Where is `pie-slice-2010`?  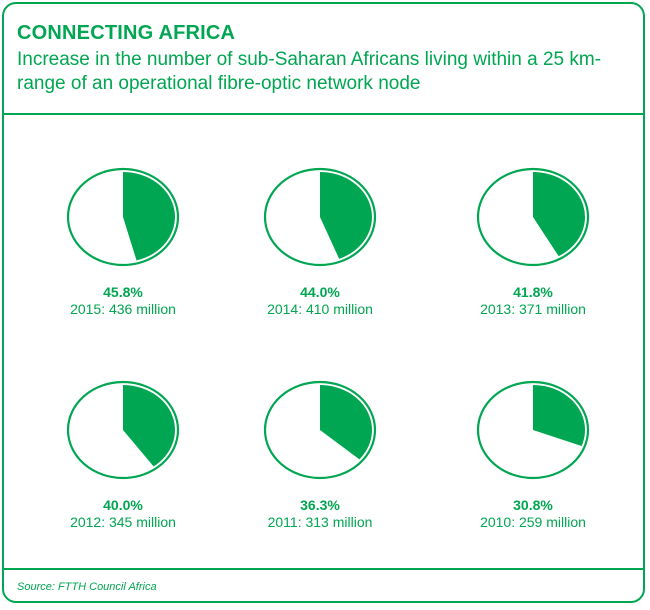 pie-slice-2010 is located at coordinates (559, 416).